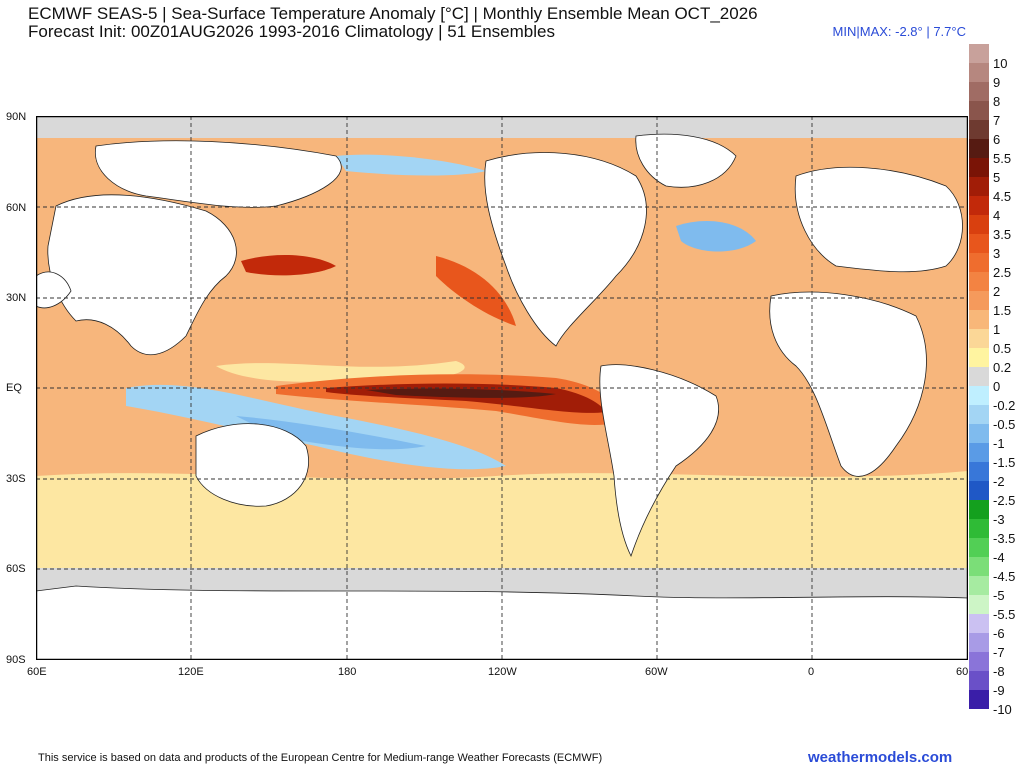  Describe the element at coordinates (502, 672) in the screenshot. I see `lon-label-120w: 120W` at that location.